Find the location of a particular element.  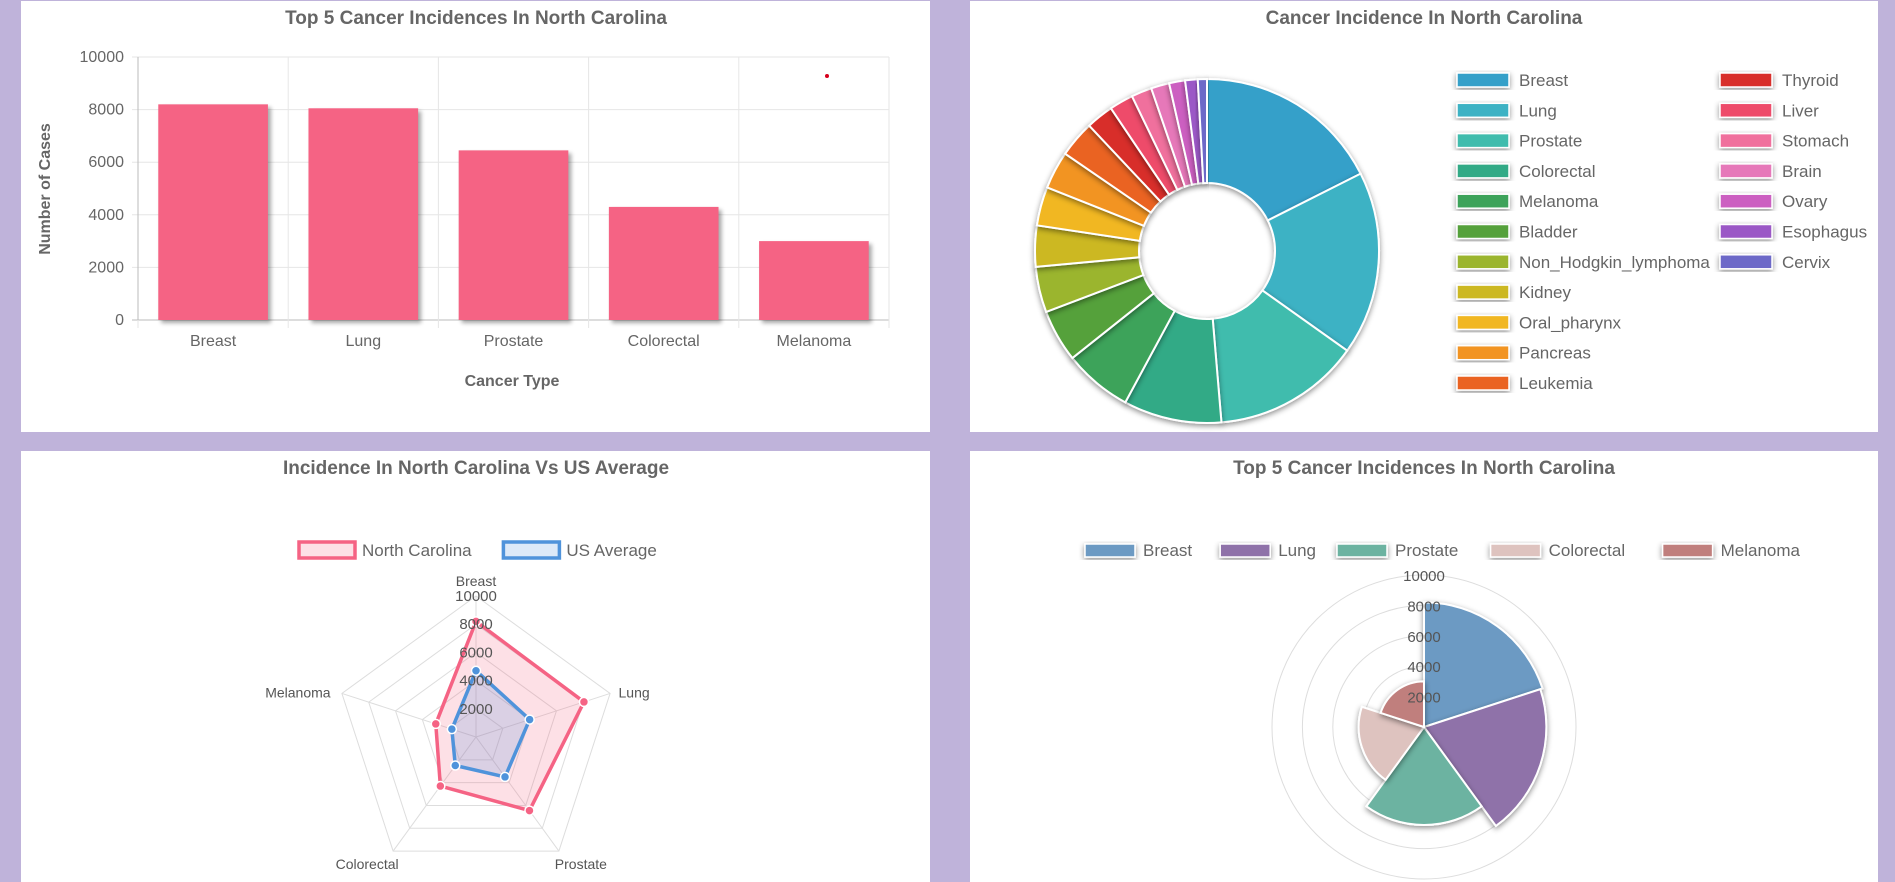

legend-swatch-non-hodgkin-lymphoma is located at coordinates (1483, 262).